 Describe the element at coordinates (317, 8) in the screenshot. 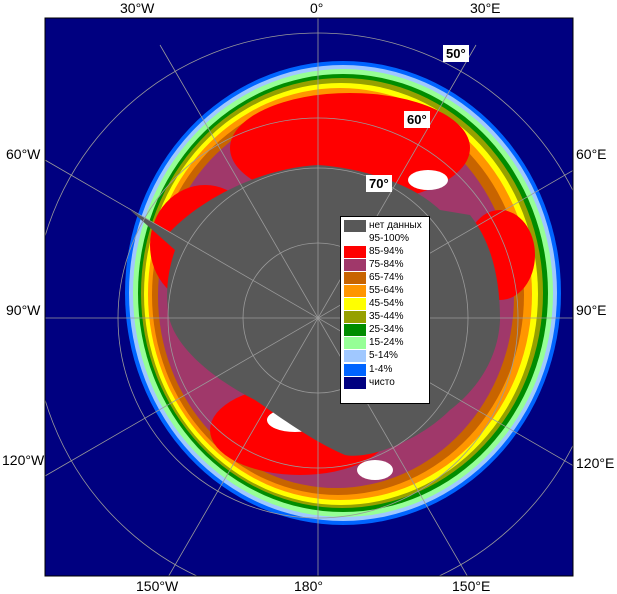

I see `lon-label-top-0: 0°` at that location.